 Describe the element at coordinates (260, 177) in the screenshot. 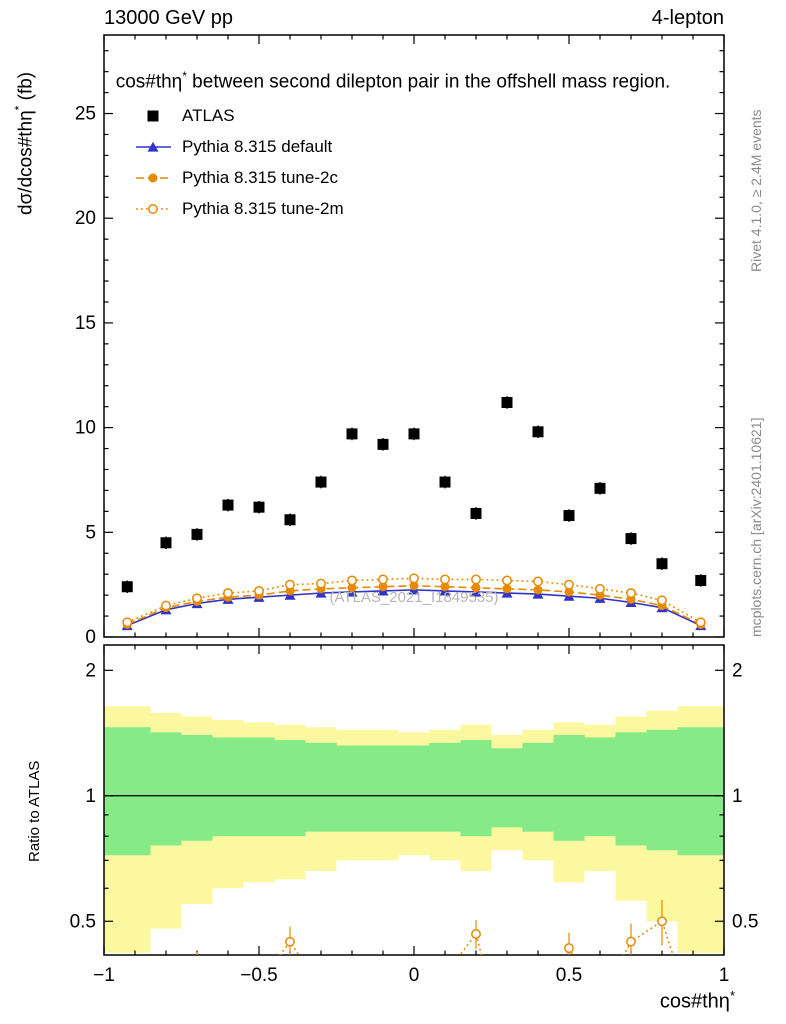

I see `legend-label-pythia-tune-2c: Pythia 8.315 tune-2c` at that location.